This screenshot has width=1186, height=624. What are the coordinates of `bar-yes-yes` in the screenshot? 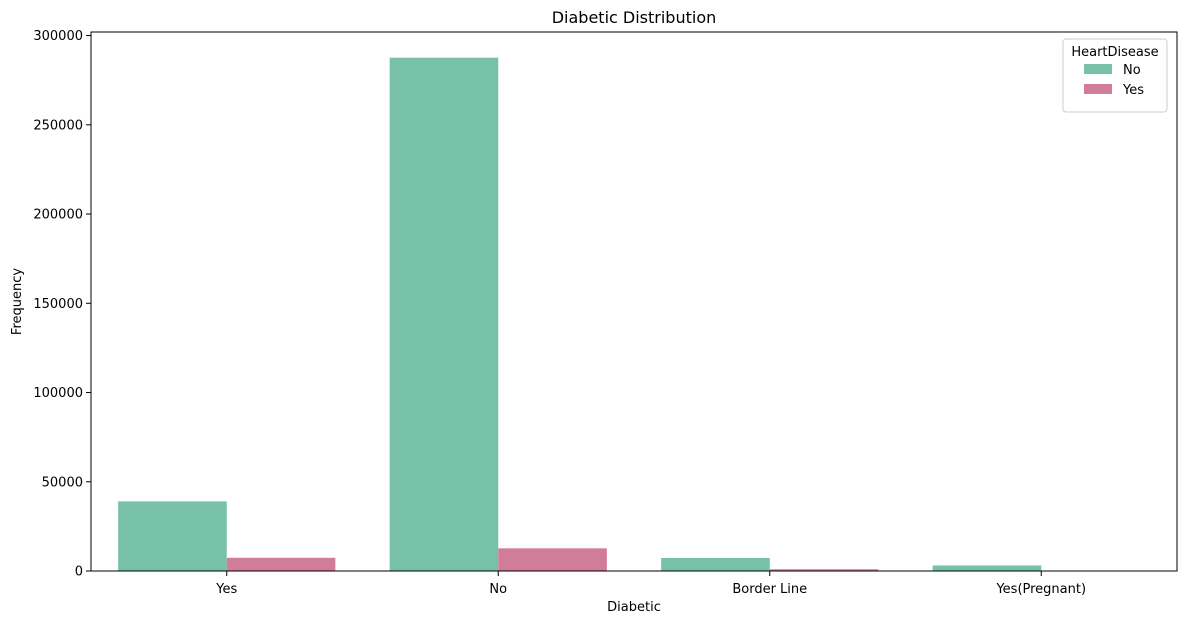 It's located at (281, 564).